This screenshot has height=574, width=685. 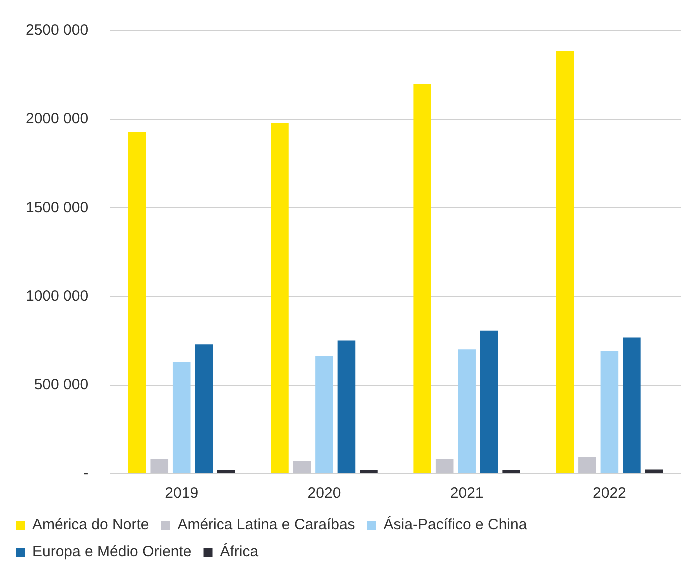 I want to click on x-tick-label: 2020, so click(x=325, y=493).